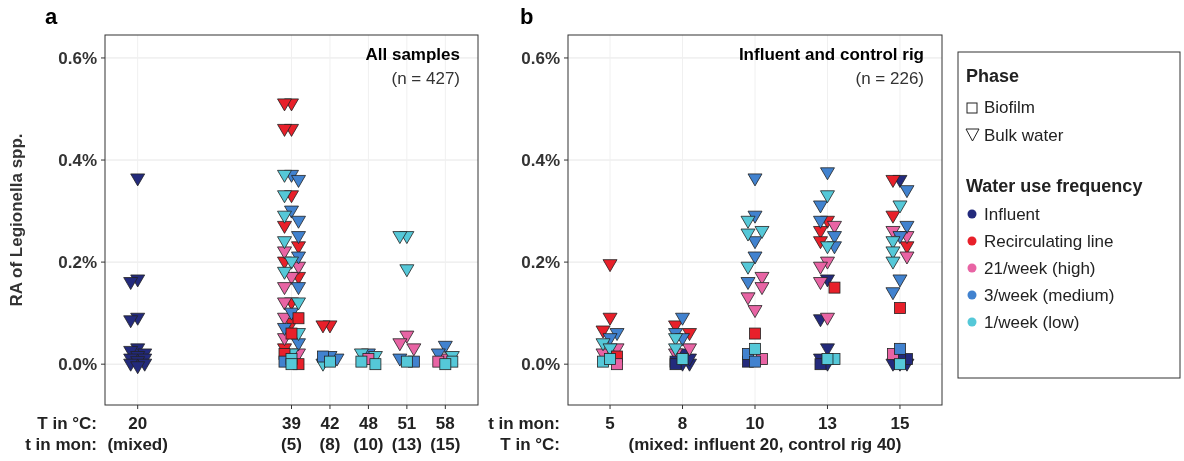  What do you see at coordinates (1012, 214) in the screenshot?
I see `legend-label: Influent` at bounding box center [1012, 214].